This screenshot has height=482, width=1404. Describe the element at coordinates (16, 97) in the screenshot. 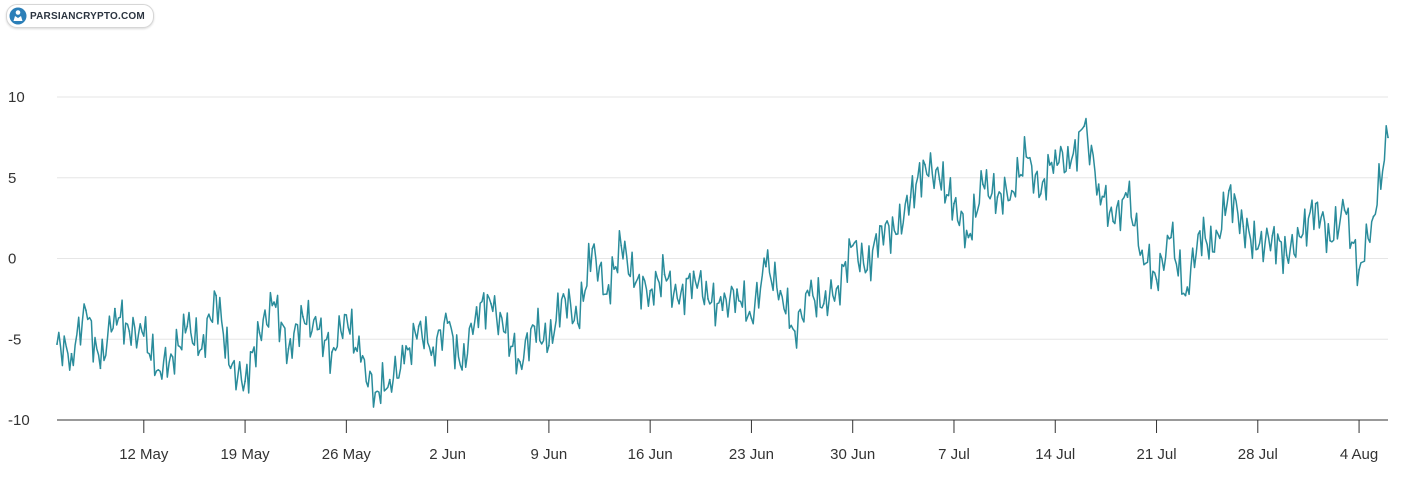

I see `y-tick-label: 10` at that location.